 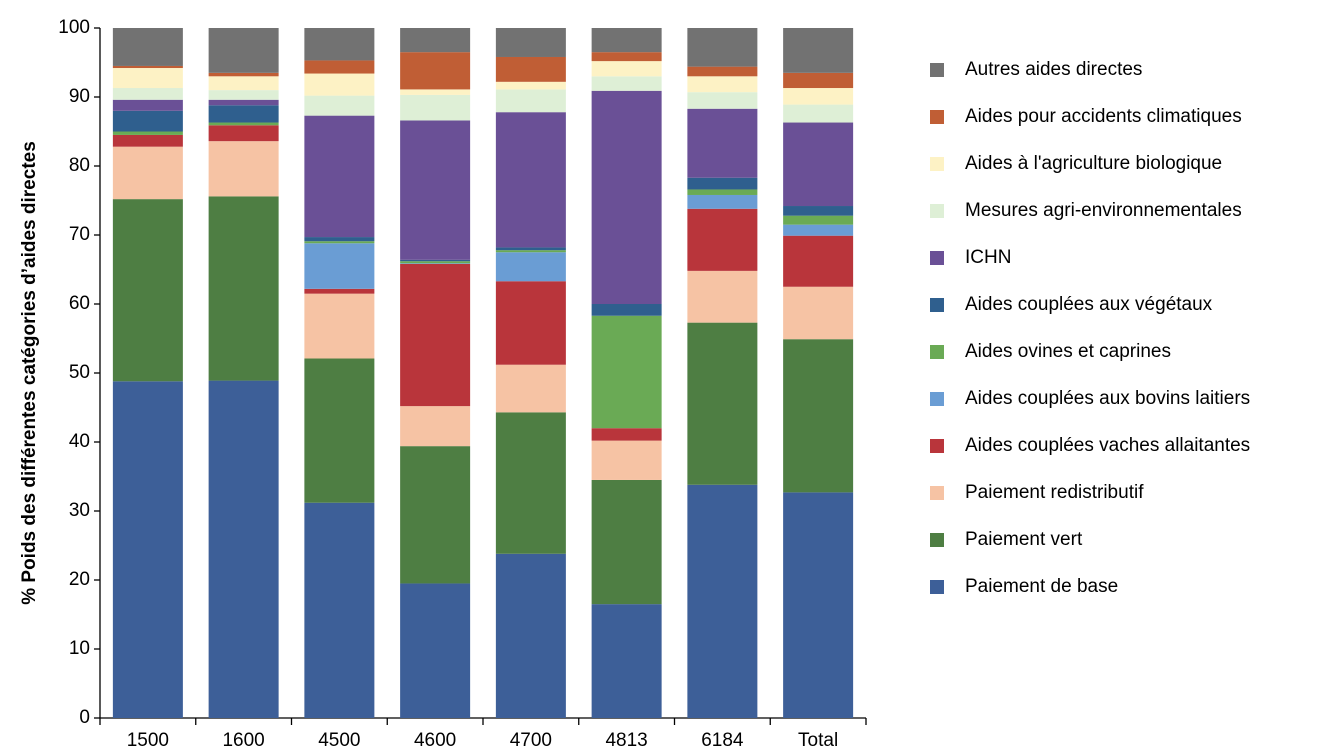 I want to click on legend-label: Paiement vert, so click(x=1024, y=539).